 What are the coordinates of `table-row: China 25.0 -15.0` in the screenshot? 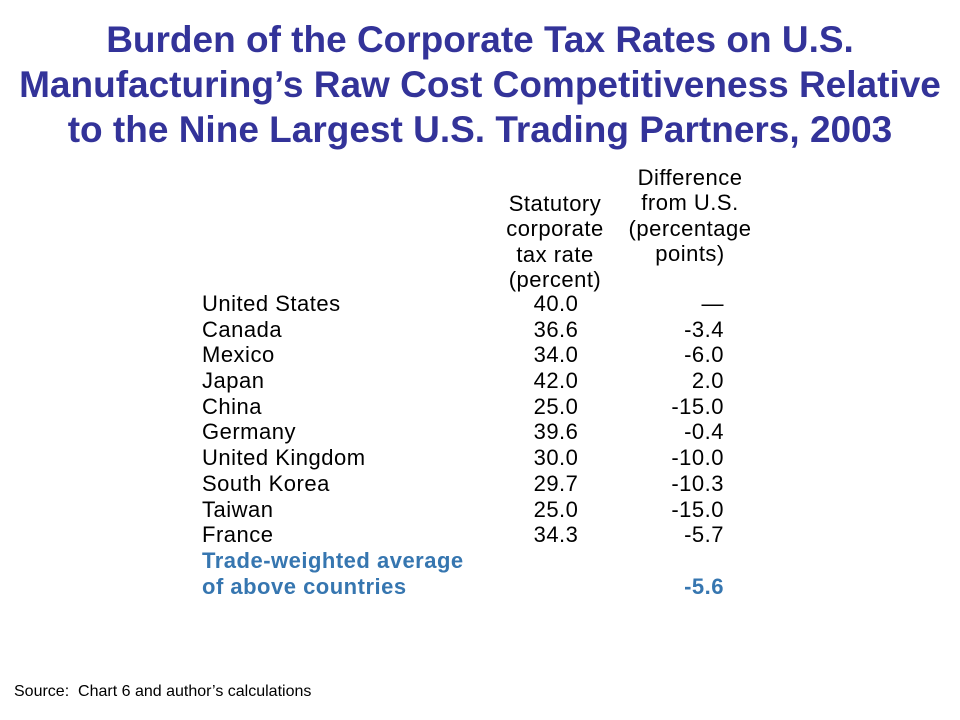 It's located at (472, 407).